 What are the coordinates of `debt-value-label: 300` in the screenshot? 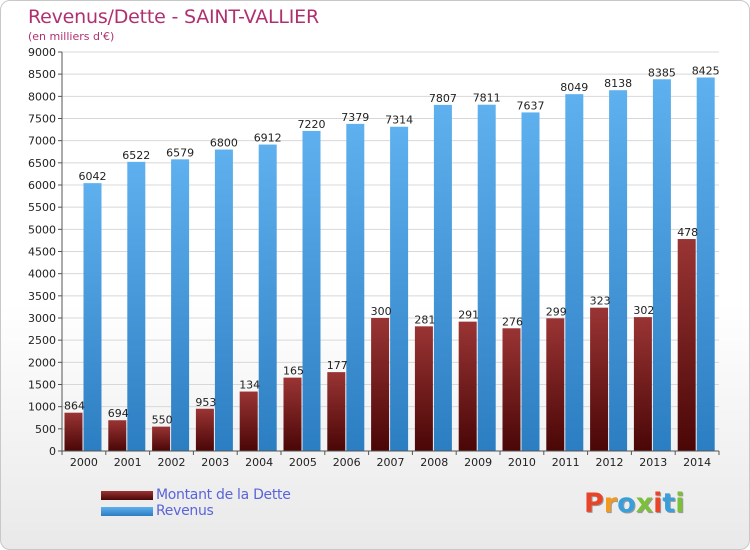 It's located at (381, 311).